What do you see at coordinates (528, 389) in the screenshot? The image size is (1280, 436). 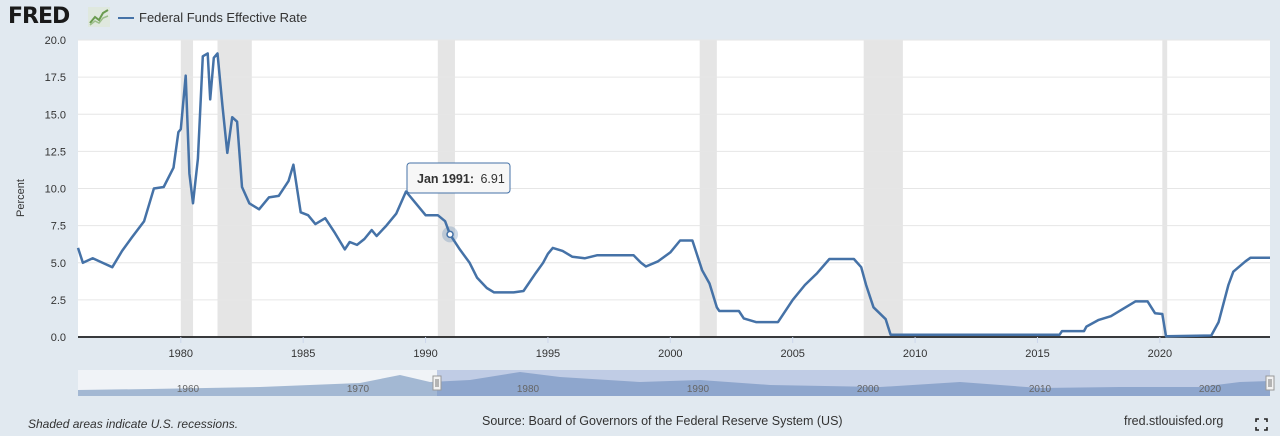 I see `navigator-tick-label: 1980` at bounding box center [528, 389].